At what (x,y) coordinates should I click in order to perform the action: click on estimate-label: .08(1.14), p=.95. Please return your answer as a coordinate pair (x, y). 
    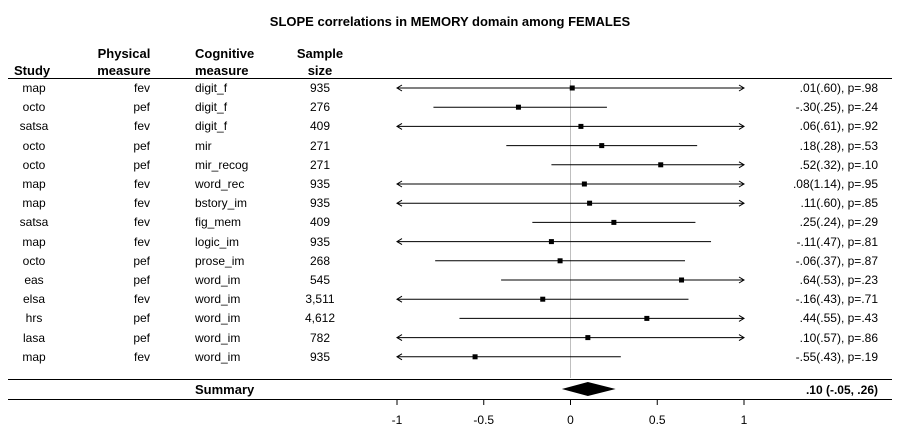
    Looking at the image, I should click on (835, 184).